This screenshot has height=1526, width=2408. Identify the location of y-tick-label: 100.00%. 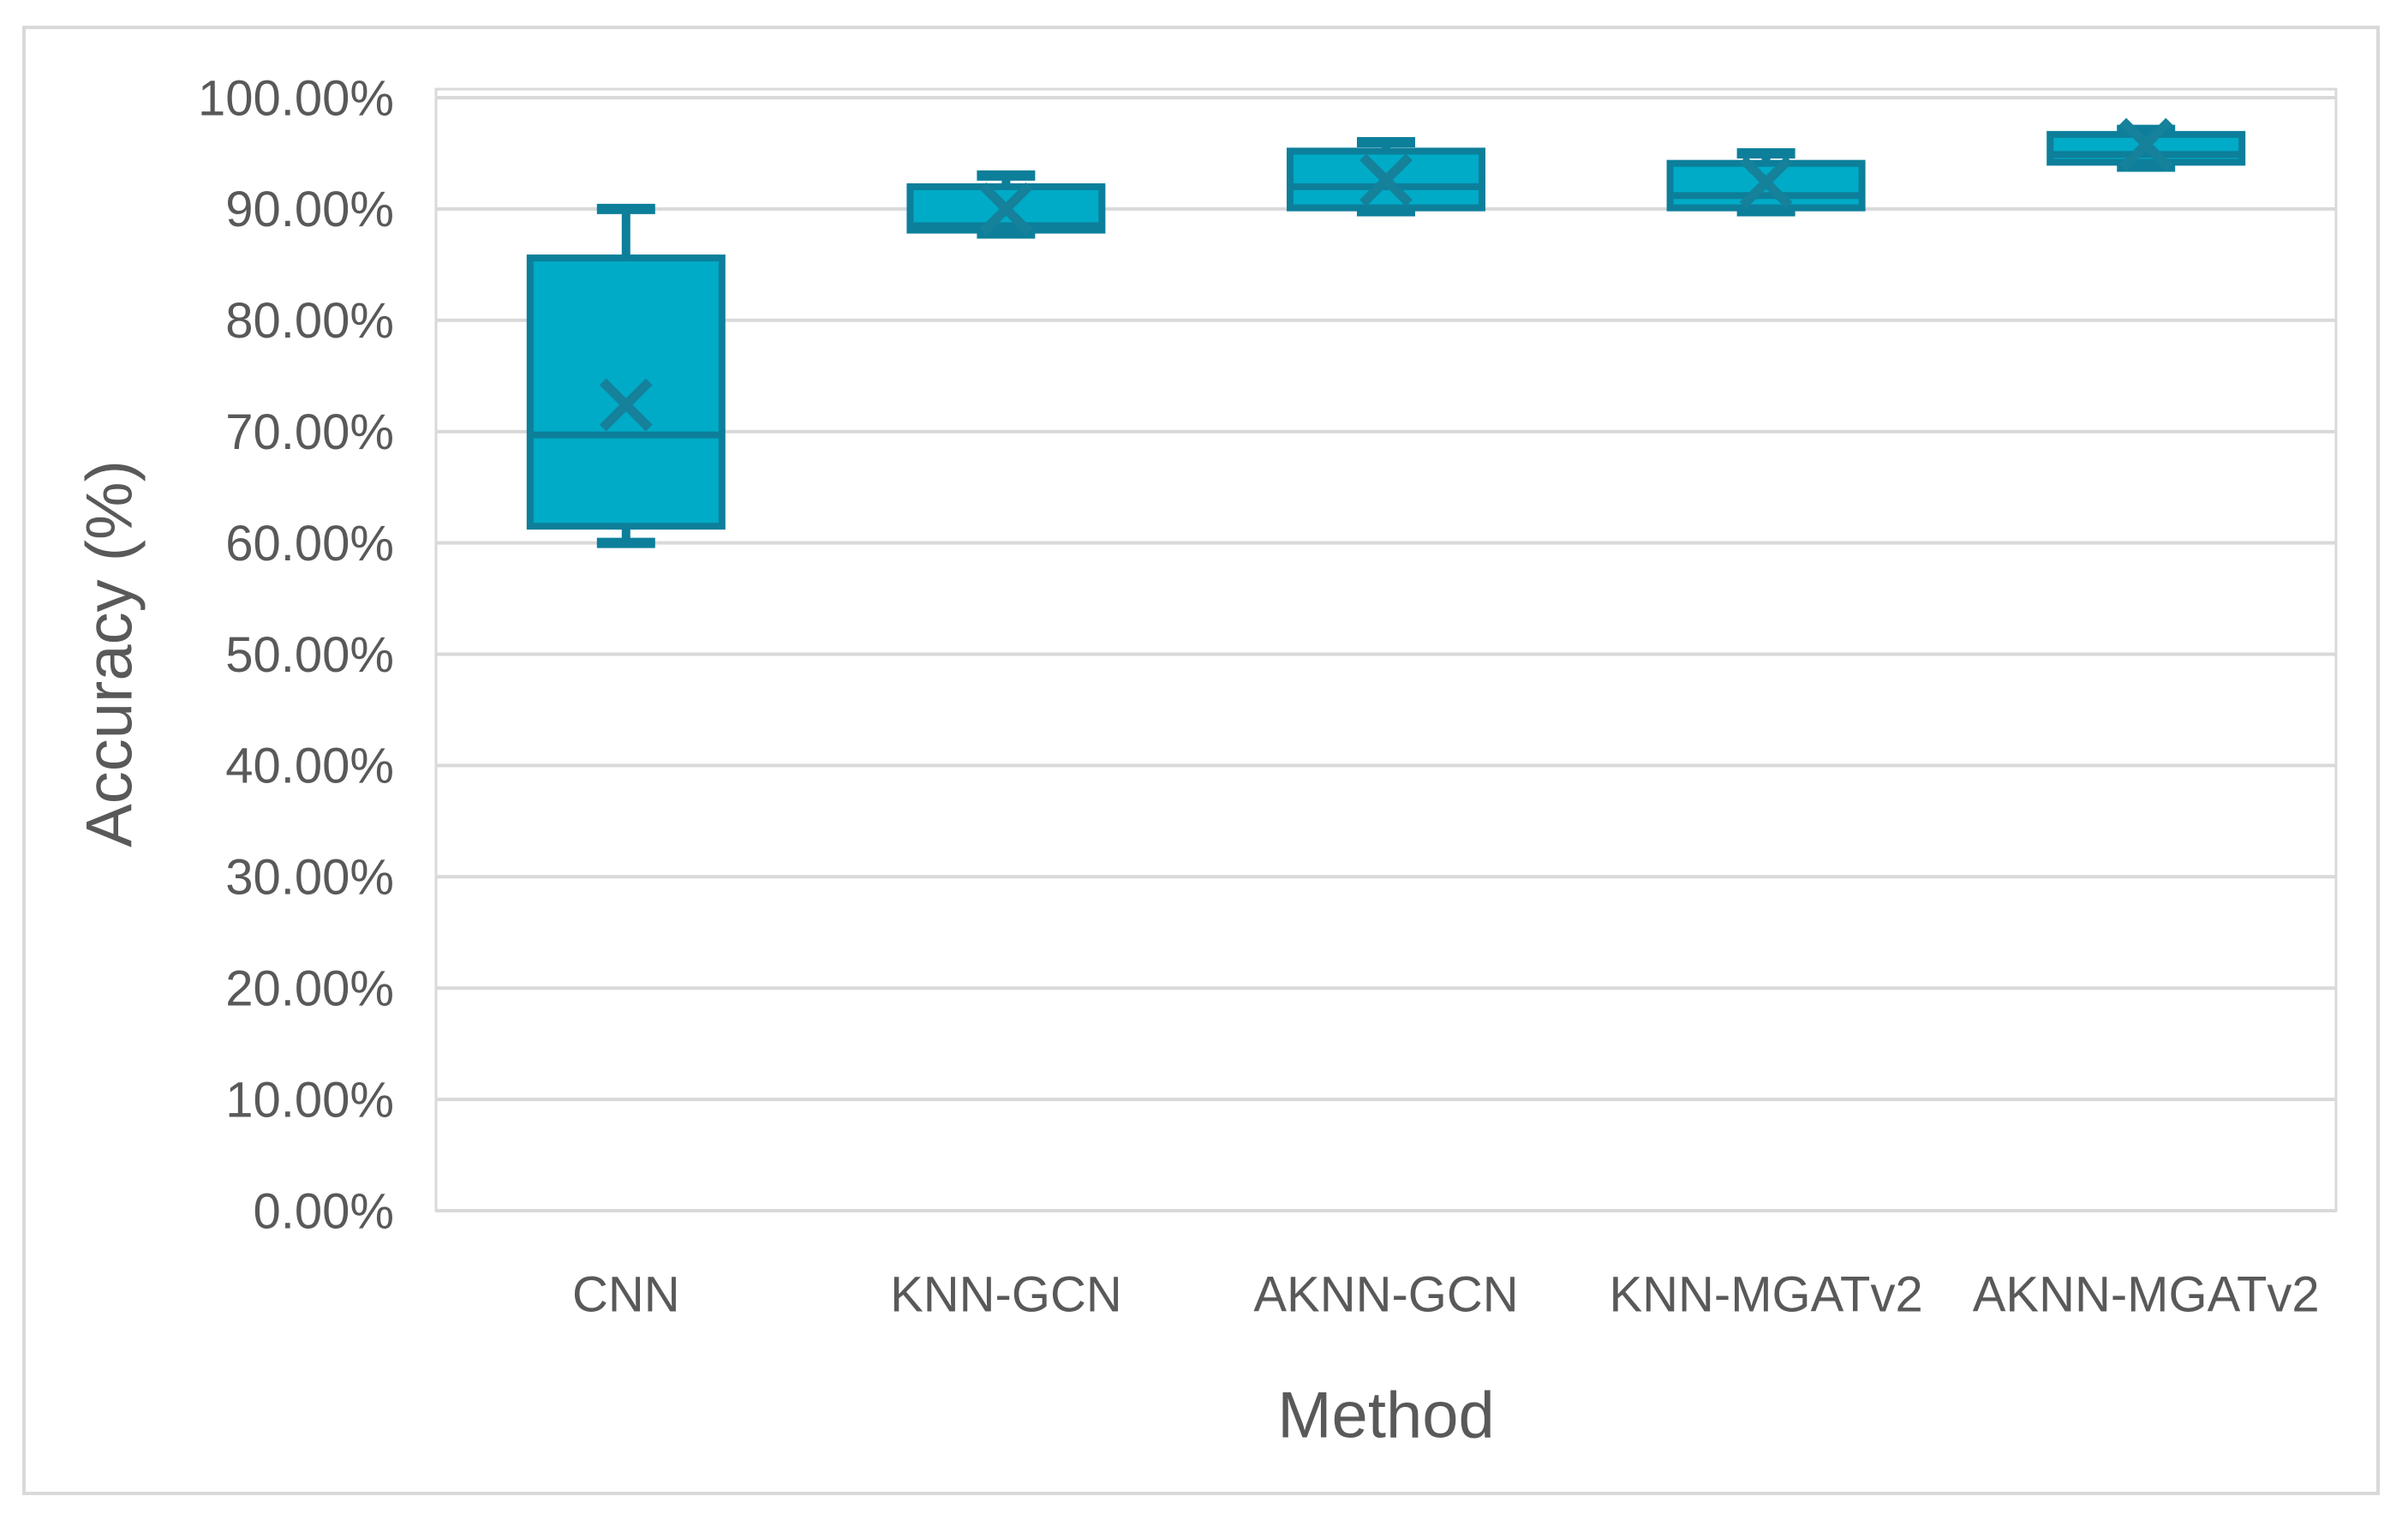
(296, 98).